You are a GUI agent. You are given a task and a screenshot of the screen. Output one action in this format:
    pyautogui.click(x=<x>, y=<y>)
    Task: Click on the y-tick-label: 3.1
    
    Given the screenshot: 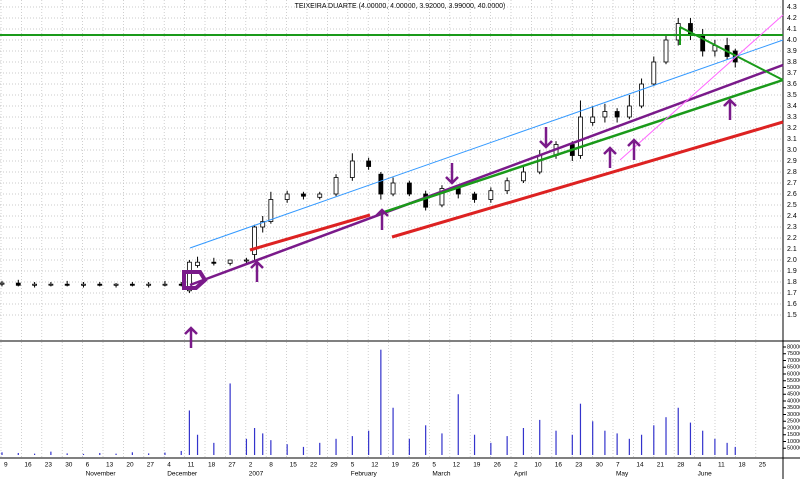 What is the action you would take?
    pyautogui.click(x=792, y=139)
    